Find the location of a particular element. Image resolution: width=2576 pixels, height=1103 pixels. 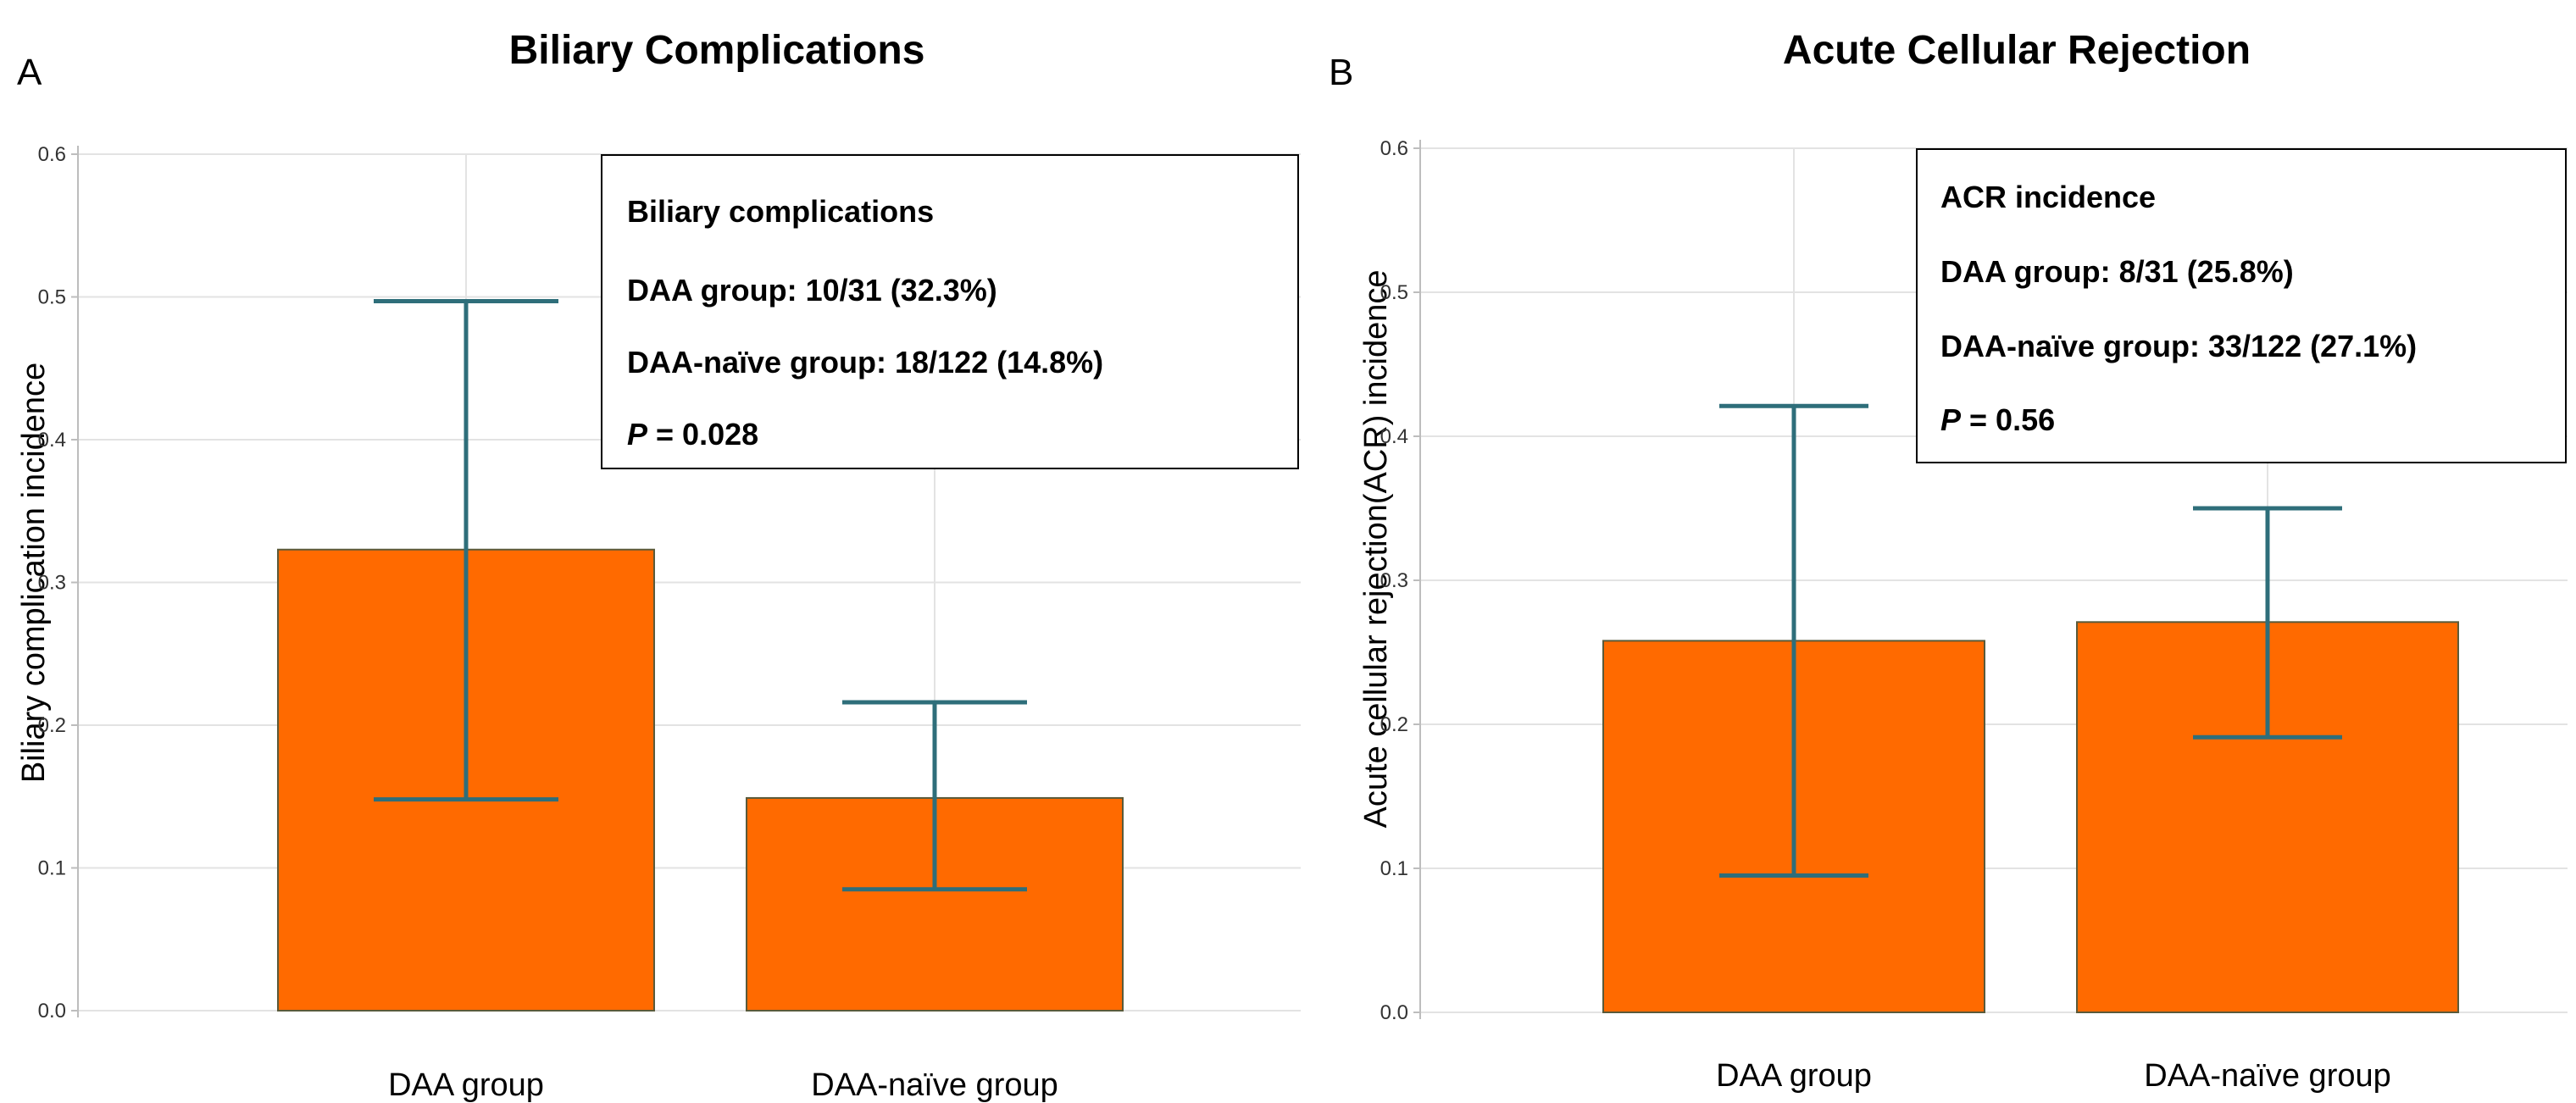

y-axis-label-b: Acute cellular rejection(ACR) incidence is located at coordinates (1376, 549).